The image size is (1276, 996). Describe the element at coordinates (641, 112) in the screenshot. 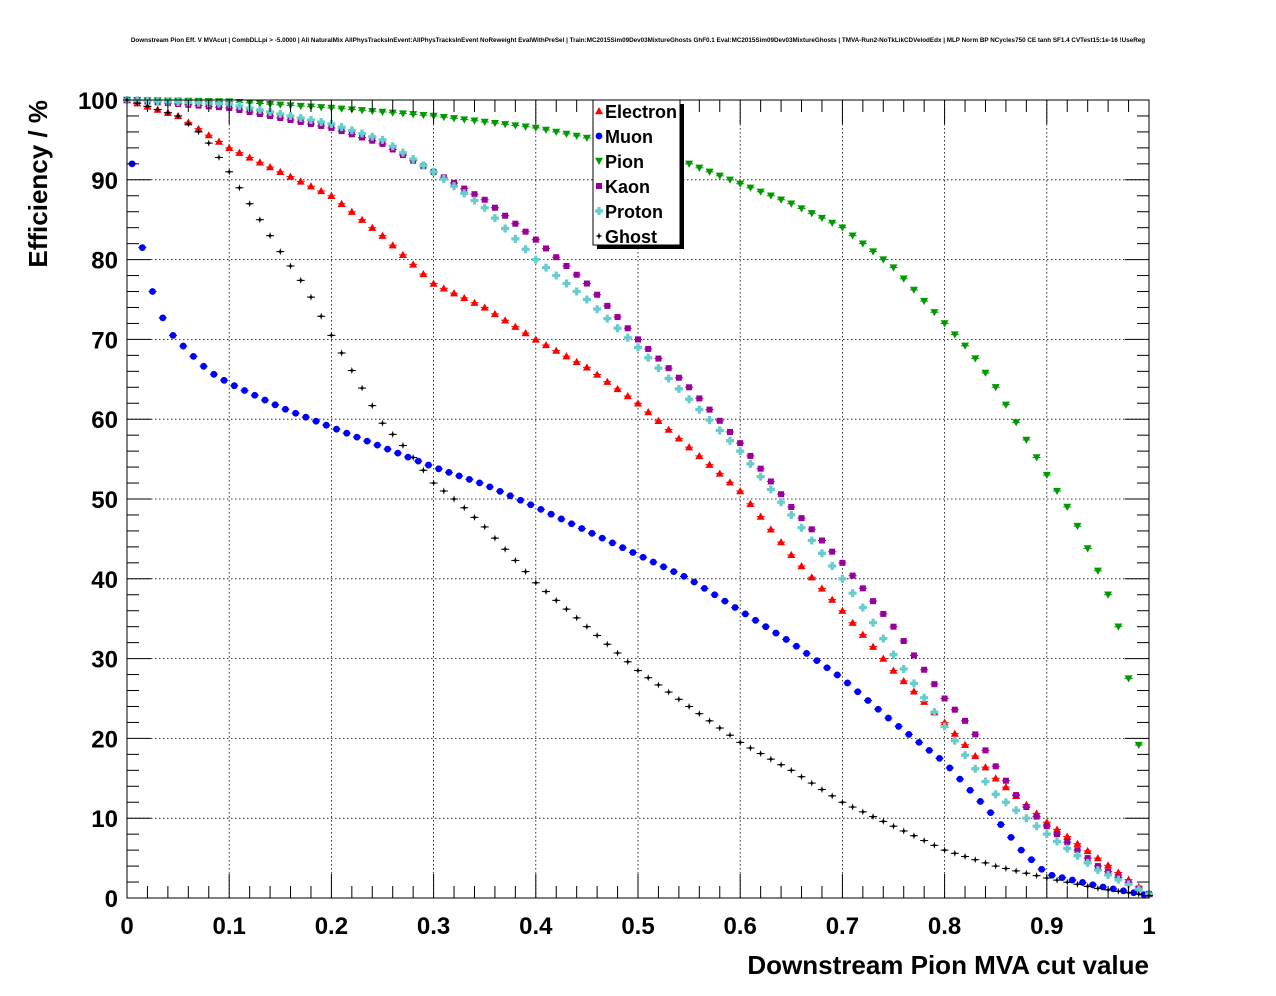

I see `legend-label-electron: Electron` at that location.